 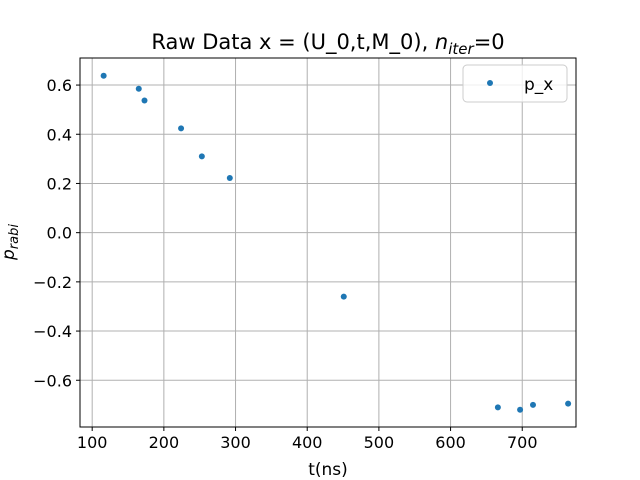 I want to click on x-tick-label: 700, so click(x=522, y=442).